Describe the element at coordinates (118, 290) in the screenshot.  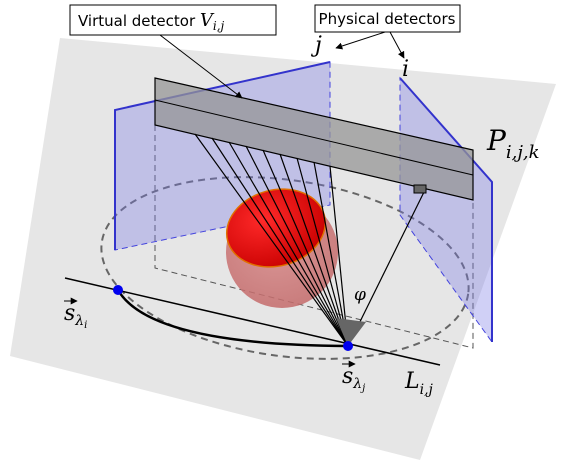
I see `source-i` at that location.